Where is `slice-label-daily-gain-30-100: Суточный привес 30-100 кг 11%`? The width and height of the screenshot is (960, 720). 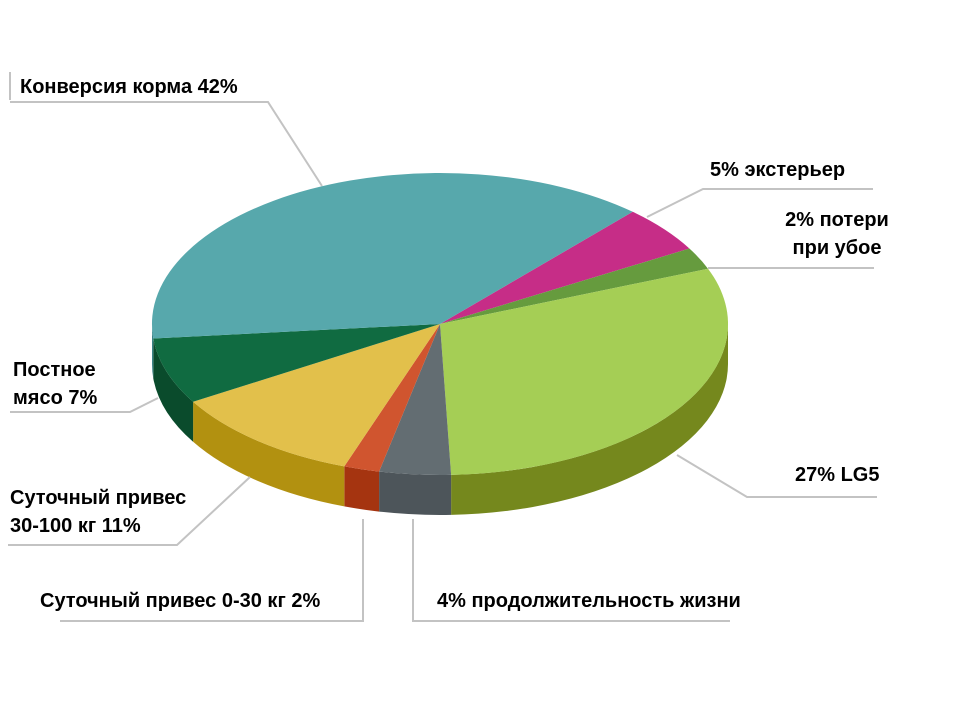
slice-label-daily-gain-30-100: Суточный привес 30-100 кг 11% is located at coordinates (98, 512).